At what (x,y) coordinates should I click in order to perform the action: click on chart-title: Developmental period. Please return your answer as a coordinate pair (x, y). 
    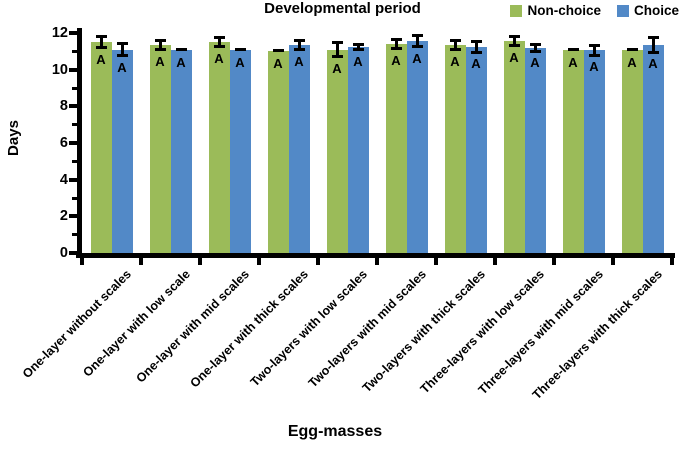
    Looking at the image, I should click on (342, 8).